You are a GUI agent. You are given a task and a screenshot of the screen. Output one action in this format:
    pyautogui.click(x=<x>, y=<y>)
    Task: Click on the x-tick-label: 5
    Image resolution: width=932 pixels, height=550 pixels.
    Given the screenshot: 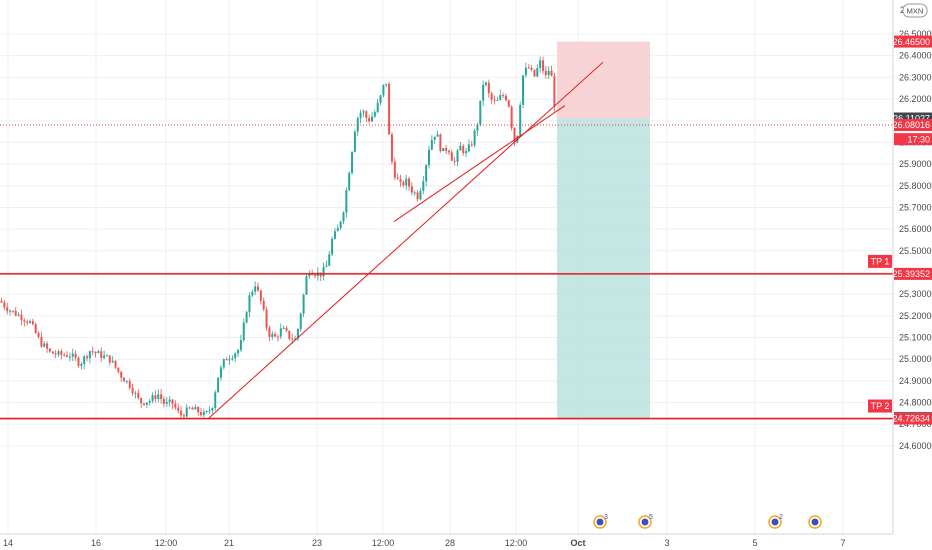 What is the action you would take?
    pyautogui.click(x=754, y=543)
    